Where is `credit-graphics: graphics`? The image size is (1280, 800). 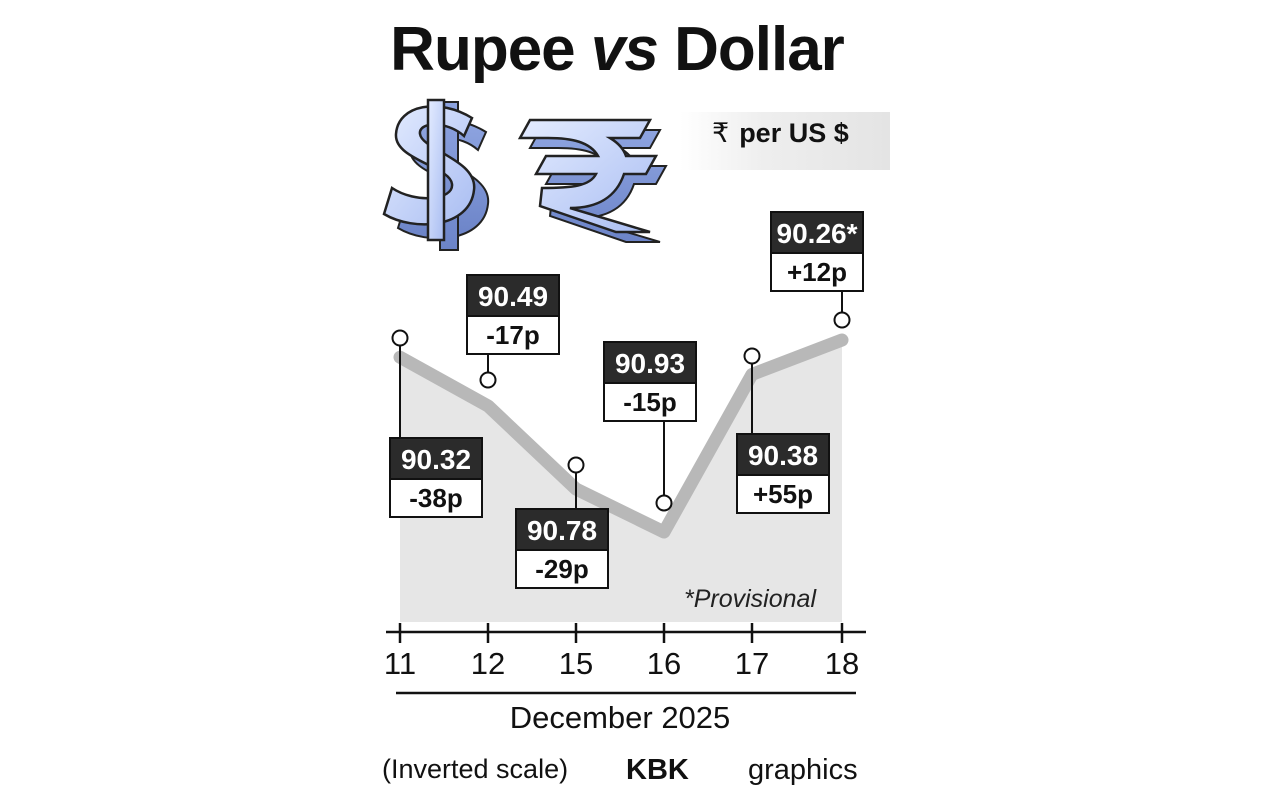
credit-graphics: graphics is located at coordinates (803, 770).